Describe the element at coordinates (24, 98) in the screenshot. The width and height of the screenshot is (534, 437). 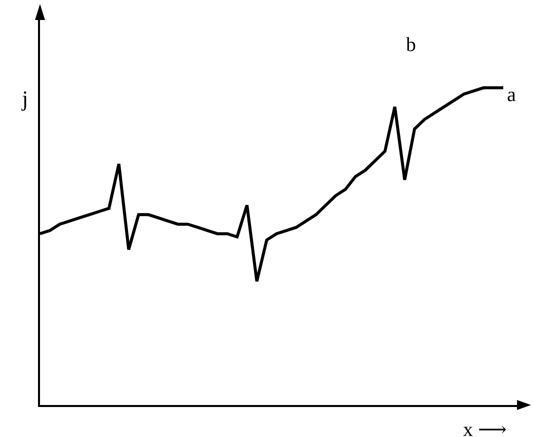
I see `y-axis-title: j` at that location.